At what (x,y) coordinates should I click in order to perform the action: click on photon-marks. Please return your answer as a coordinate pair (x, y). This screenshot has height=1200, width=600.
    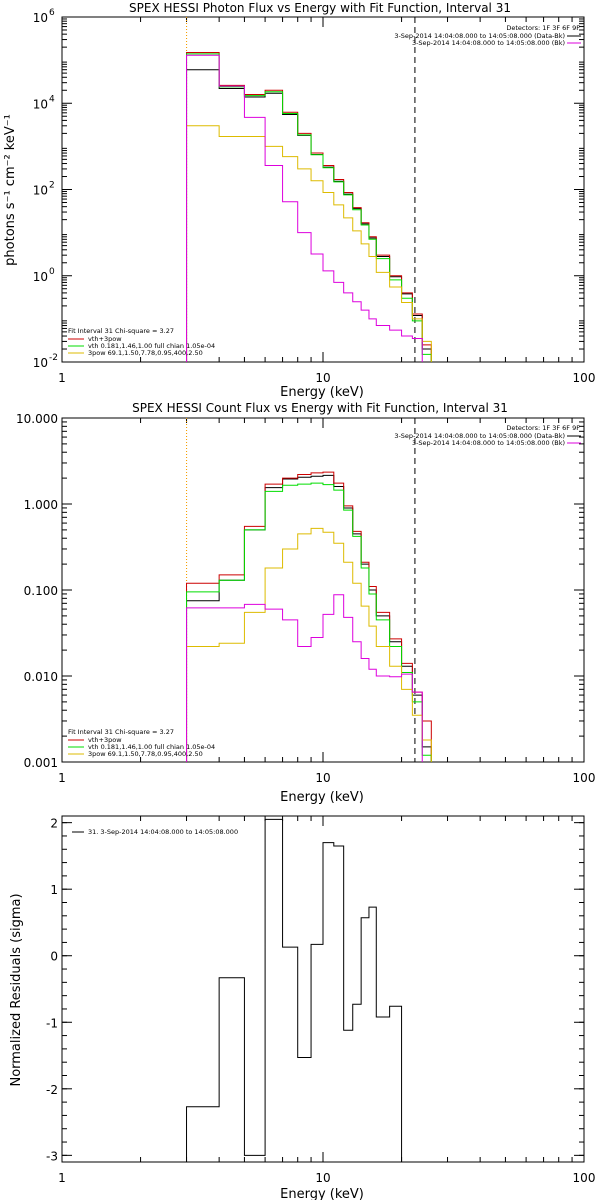
    Looking at the image, I should click on (309, 189).